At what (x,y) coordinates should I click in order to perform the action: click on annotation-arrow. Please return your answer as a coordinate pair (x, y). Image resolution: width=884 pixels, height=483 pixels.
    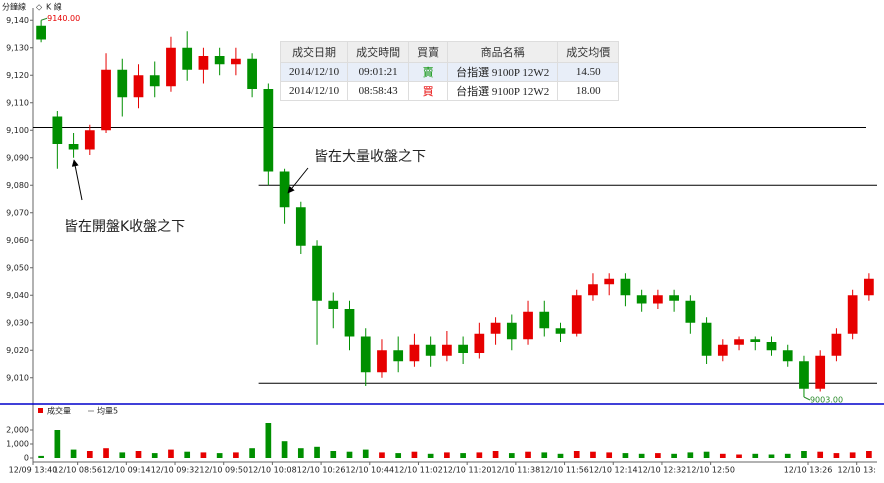
    Looking at the image, I should click on (77, 180).